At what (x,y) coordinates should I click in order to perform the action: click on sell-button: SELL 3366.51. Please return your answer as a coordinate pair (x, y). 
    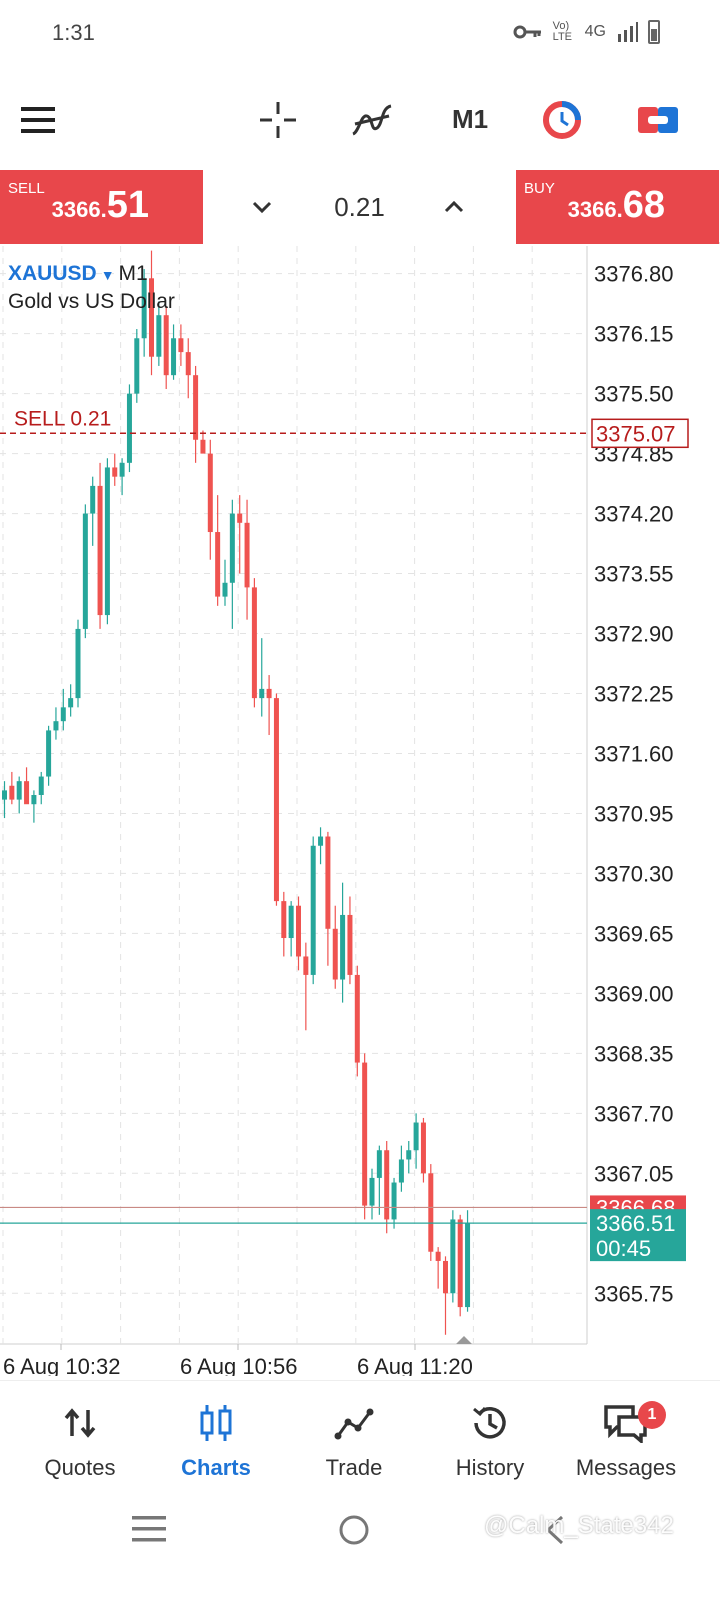
    Looking at the image, I should click on (101, 207).